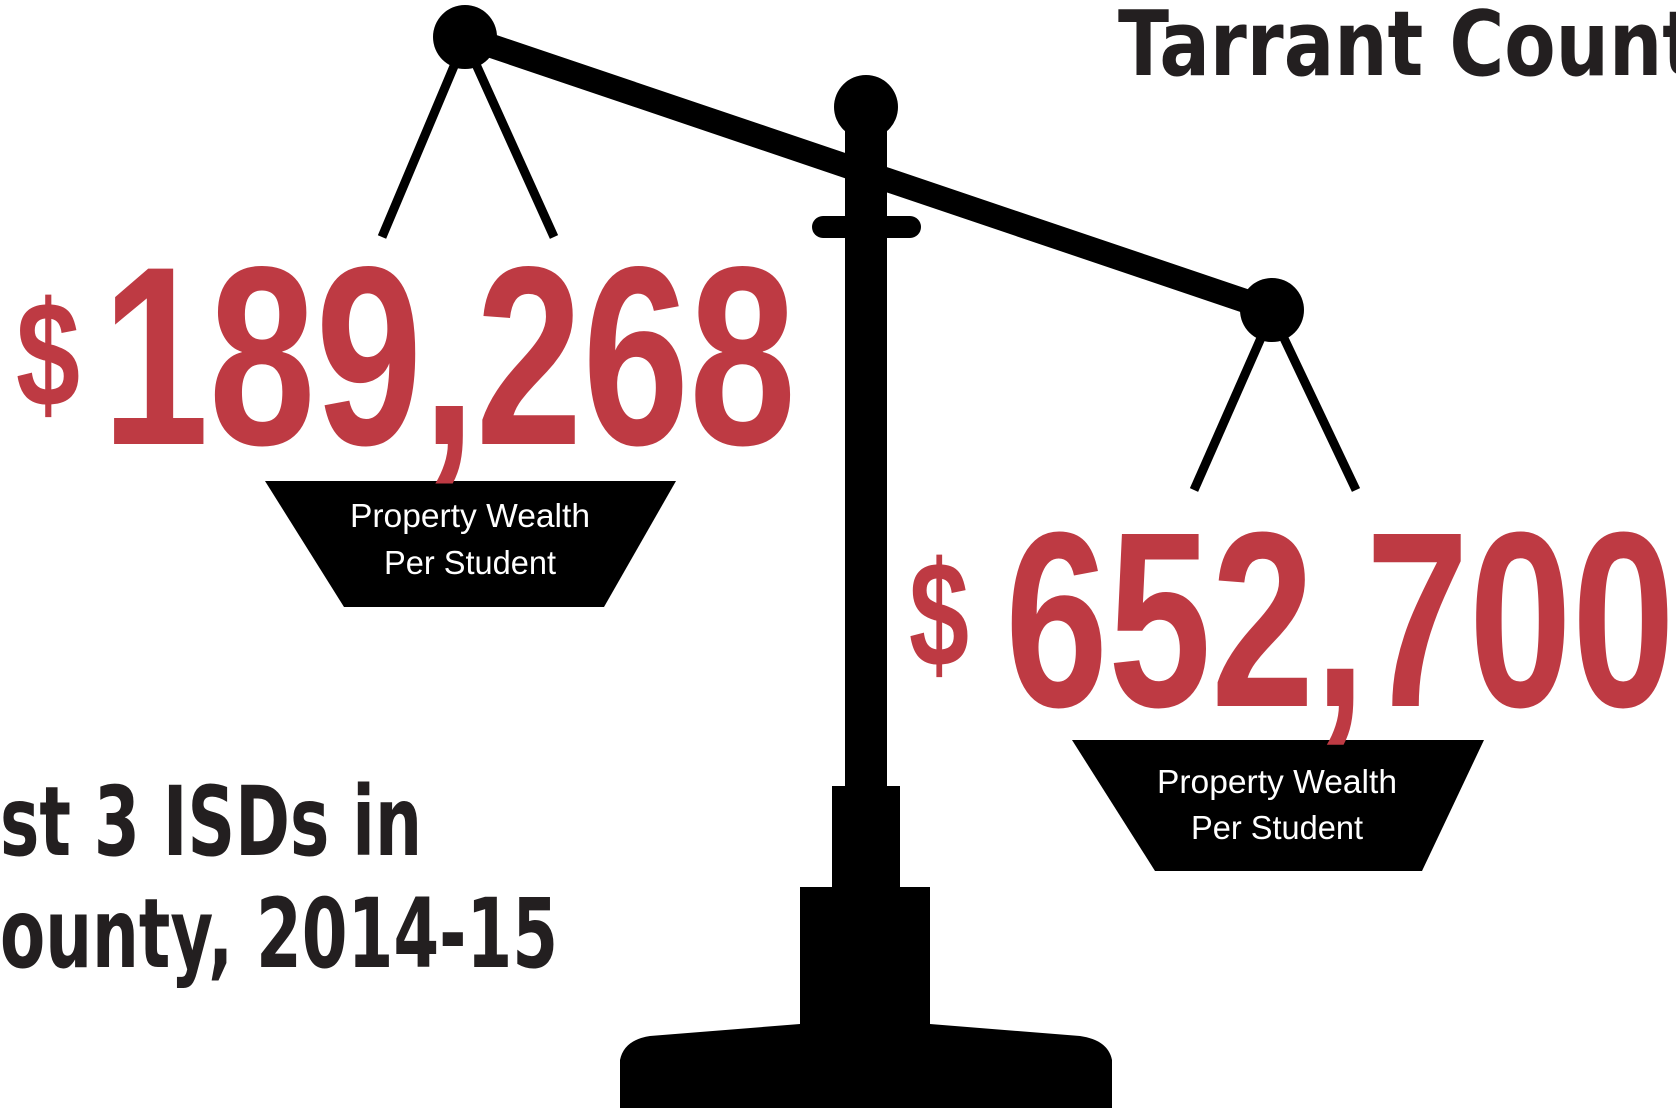  What do you see at coordinates (465, 37) in the screenshot?
I see `left-joint` at bounding box center [465, 37].